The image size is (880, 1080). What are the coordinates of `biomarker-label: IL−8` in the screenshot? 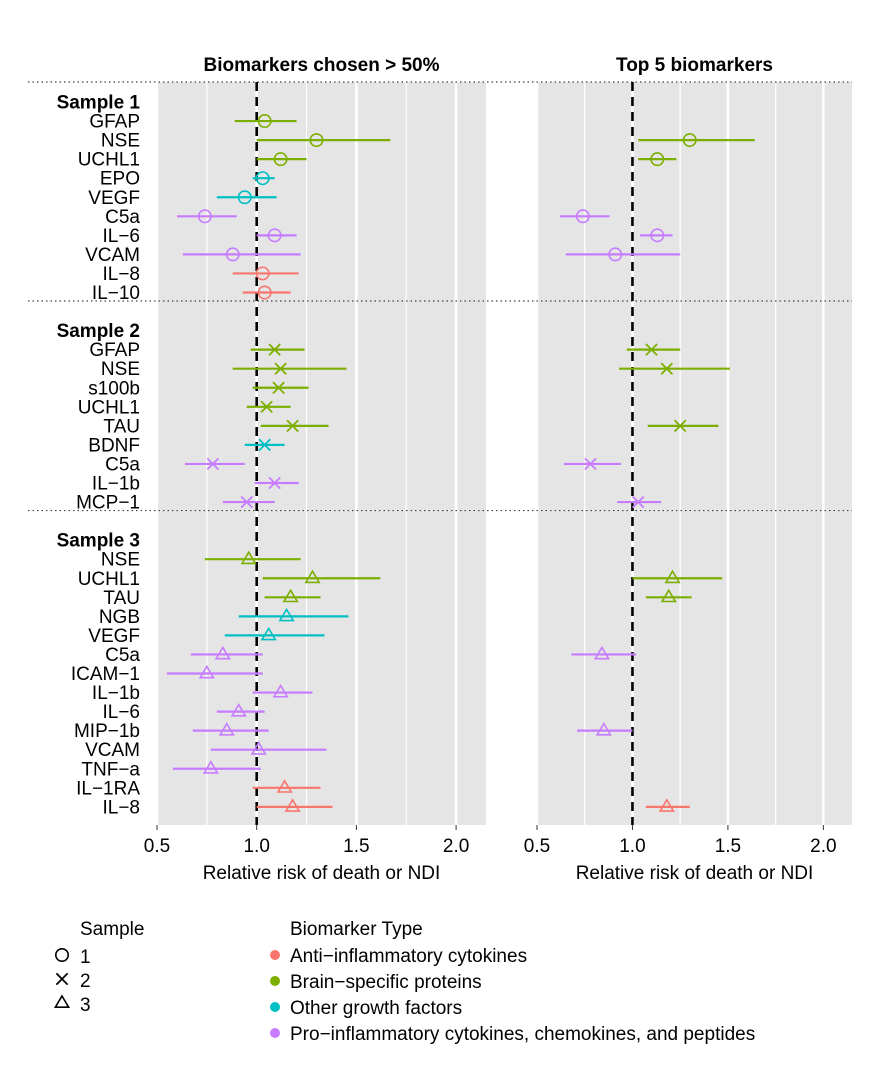 It's located at (121, 807).